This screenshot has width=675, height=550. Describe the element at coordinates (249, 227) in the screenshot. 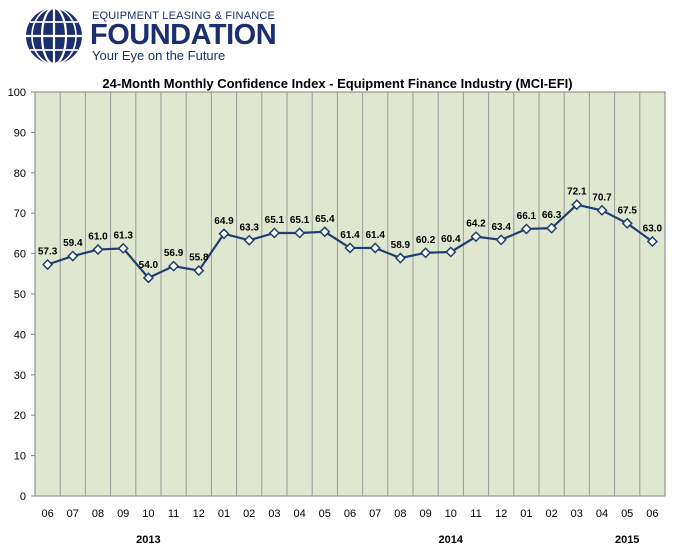

I see `data-label: 63.3` at that location.